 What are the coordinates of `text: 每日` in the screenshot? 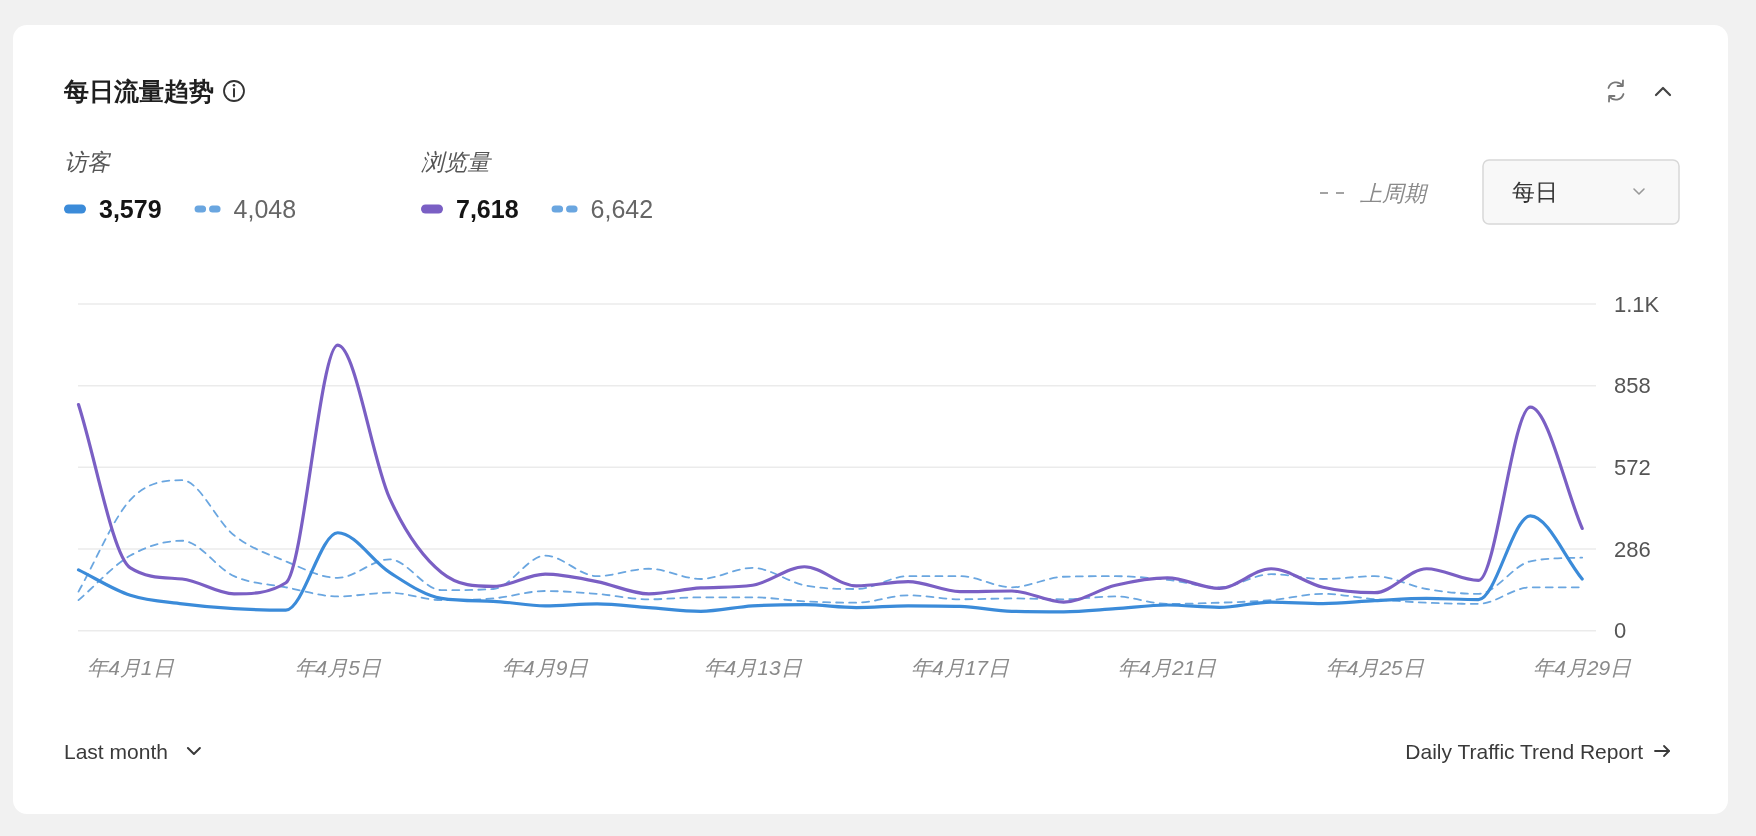 It's located at (1535, 192).